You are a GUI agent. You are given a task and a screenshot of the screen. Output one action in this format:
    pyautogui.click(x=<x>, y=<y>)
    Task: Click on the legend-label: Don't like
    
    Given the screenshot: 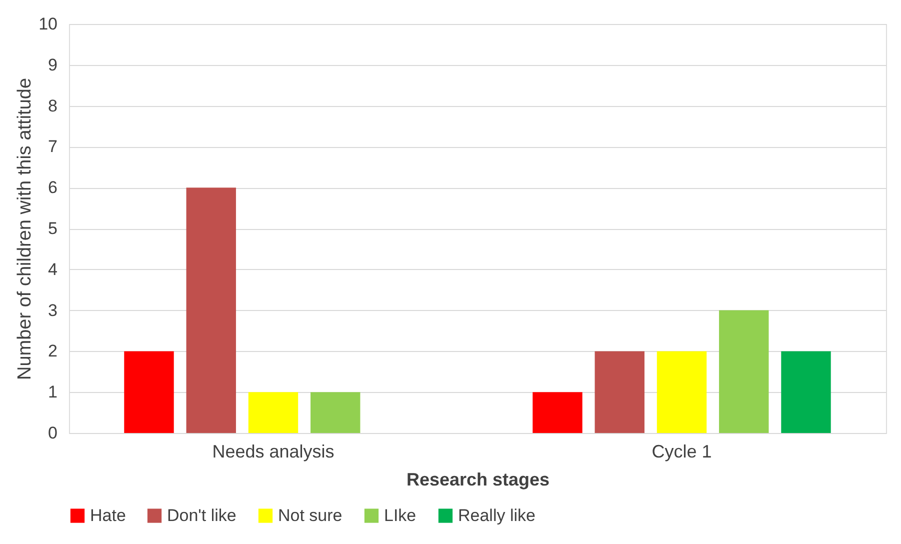 What is the action you would take?
    pyautogui.click(x=201, y=515)
    